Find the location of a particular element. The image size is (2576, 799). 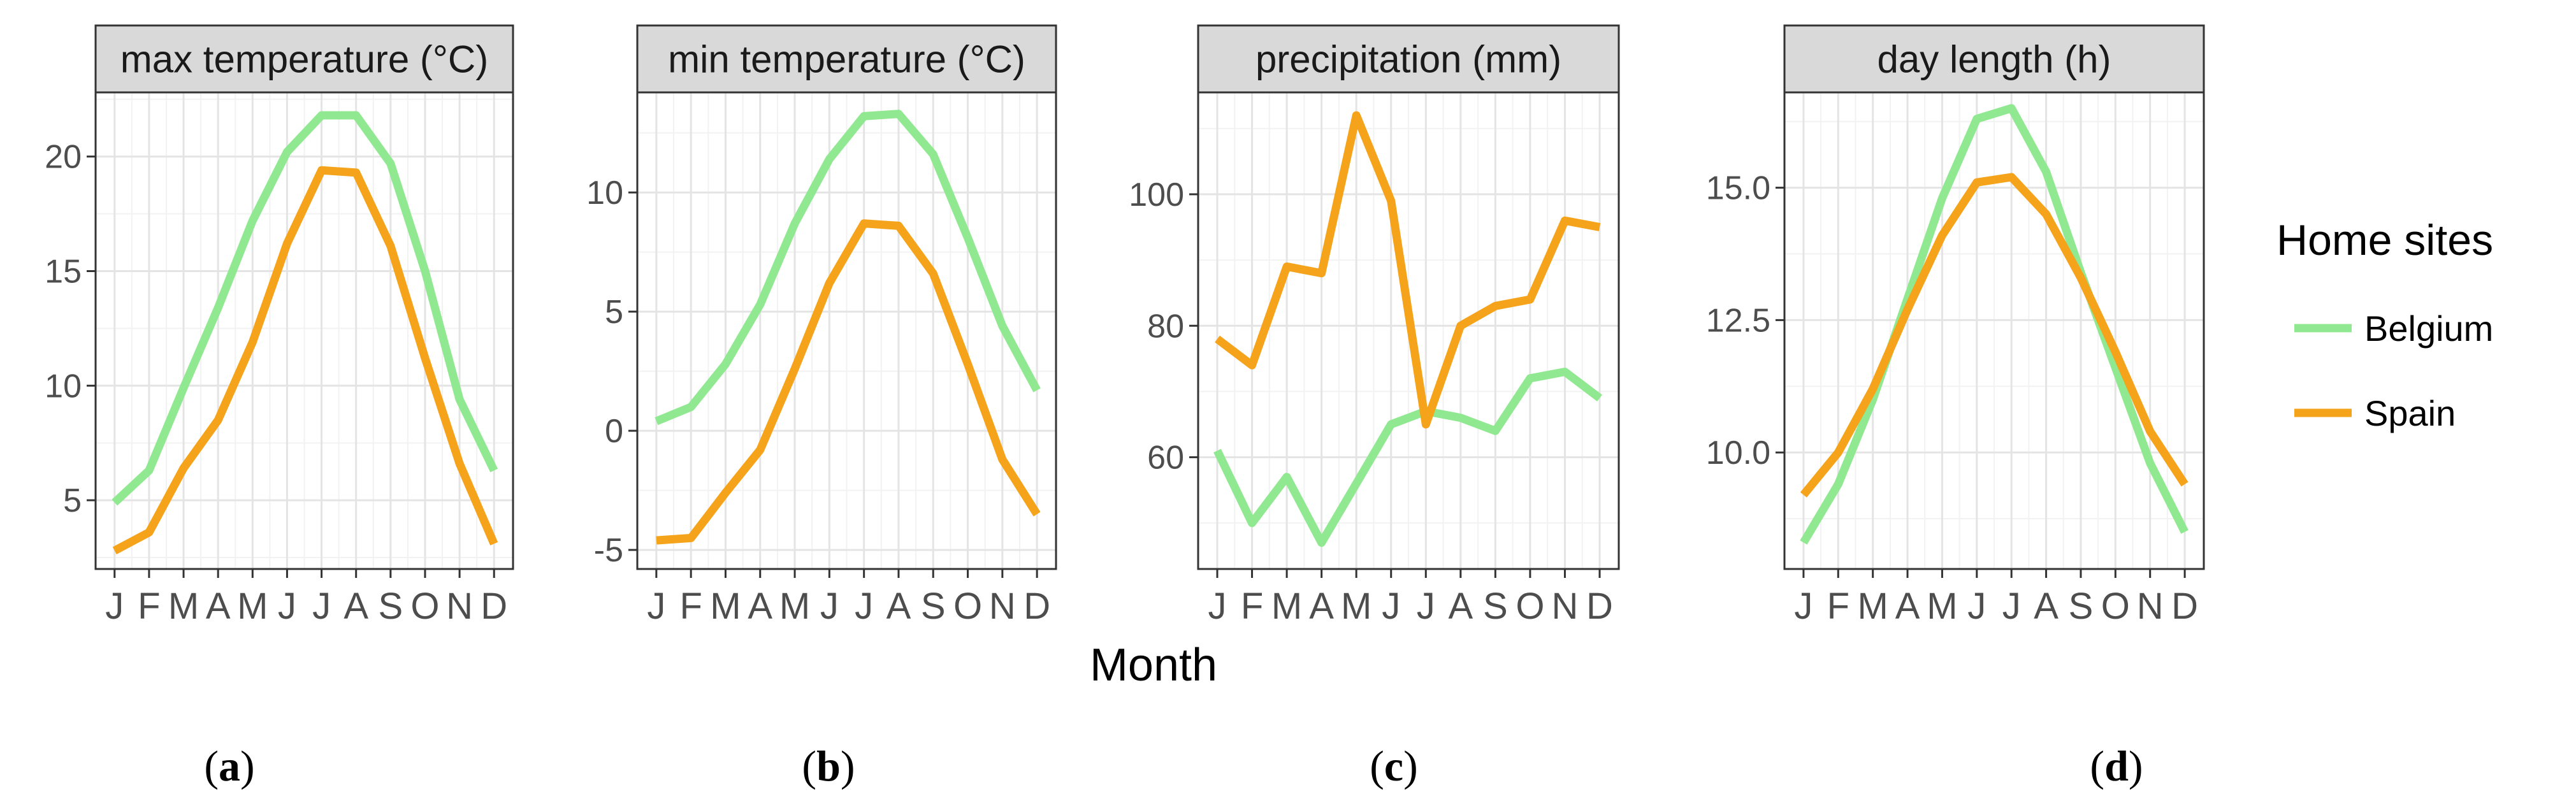

panel-label-b: (b) is located at coordinates (828, 766).